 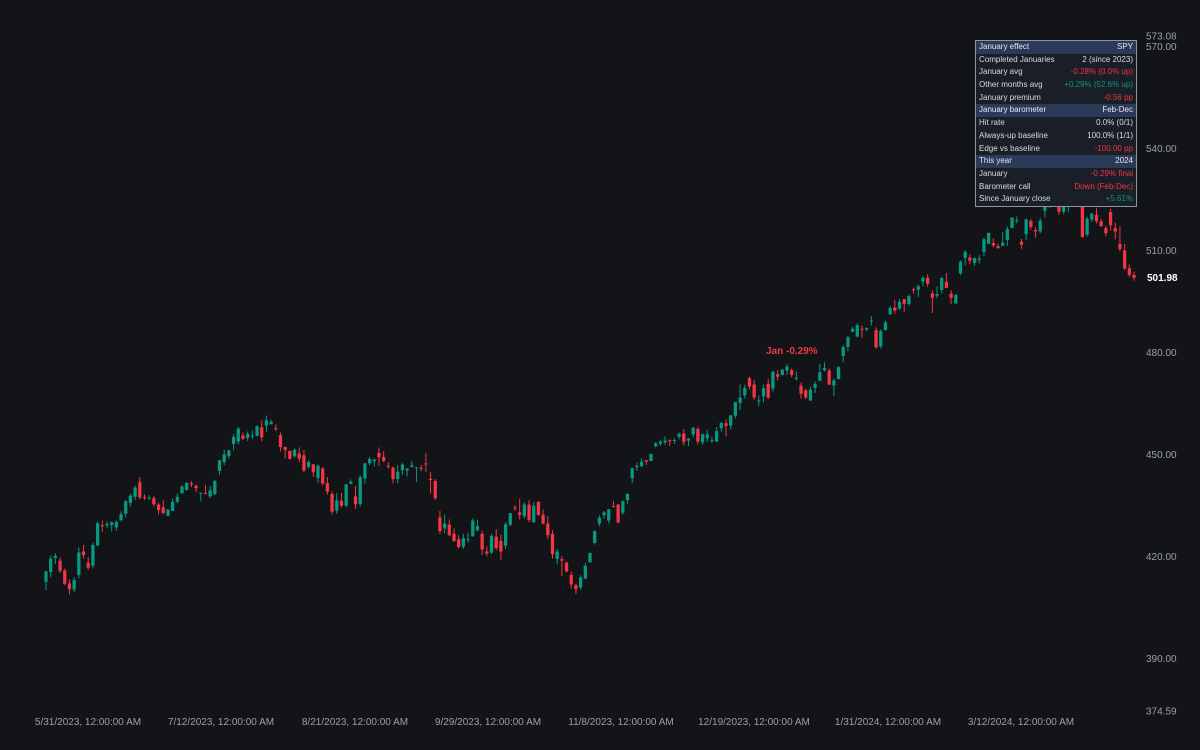 What do you see at coordinates (992, 123) in the screenshot?
I see `stats-label: Hit rate` at bounding box center [992, 123].